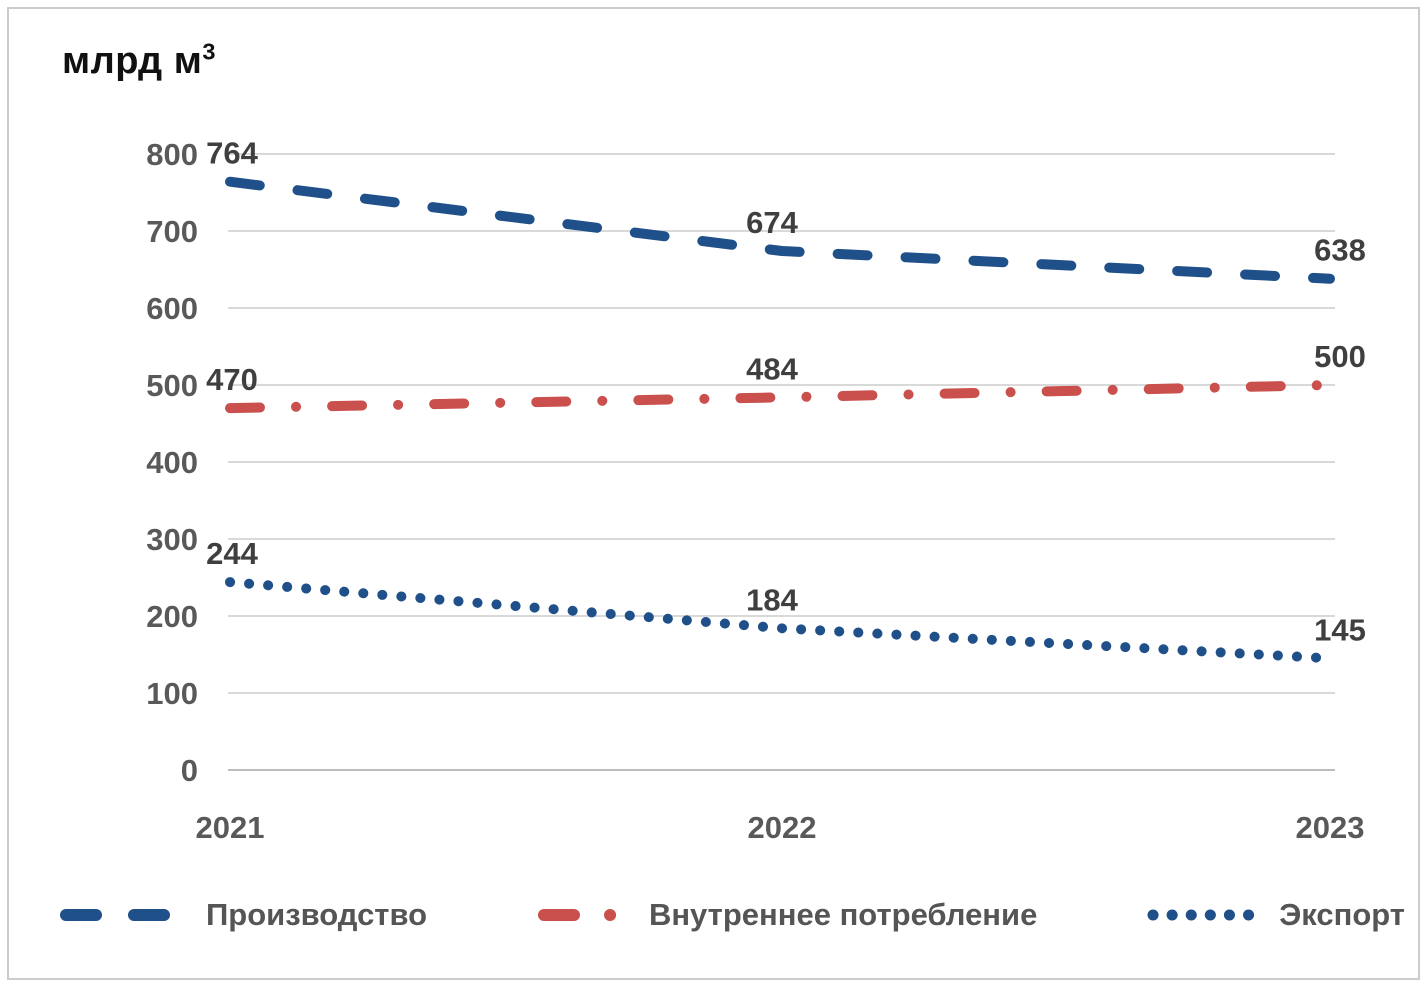  I want to click on legend-label-production: Производство, so click(317, 914).